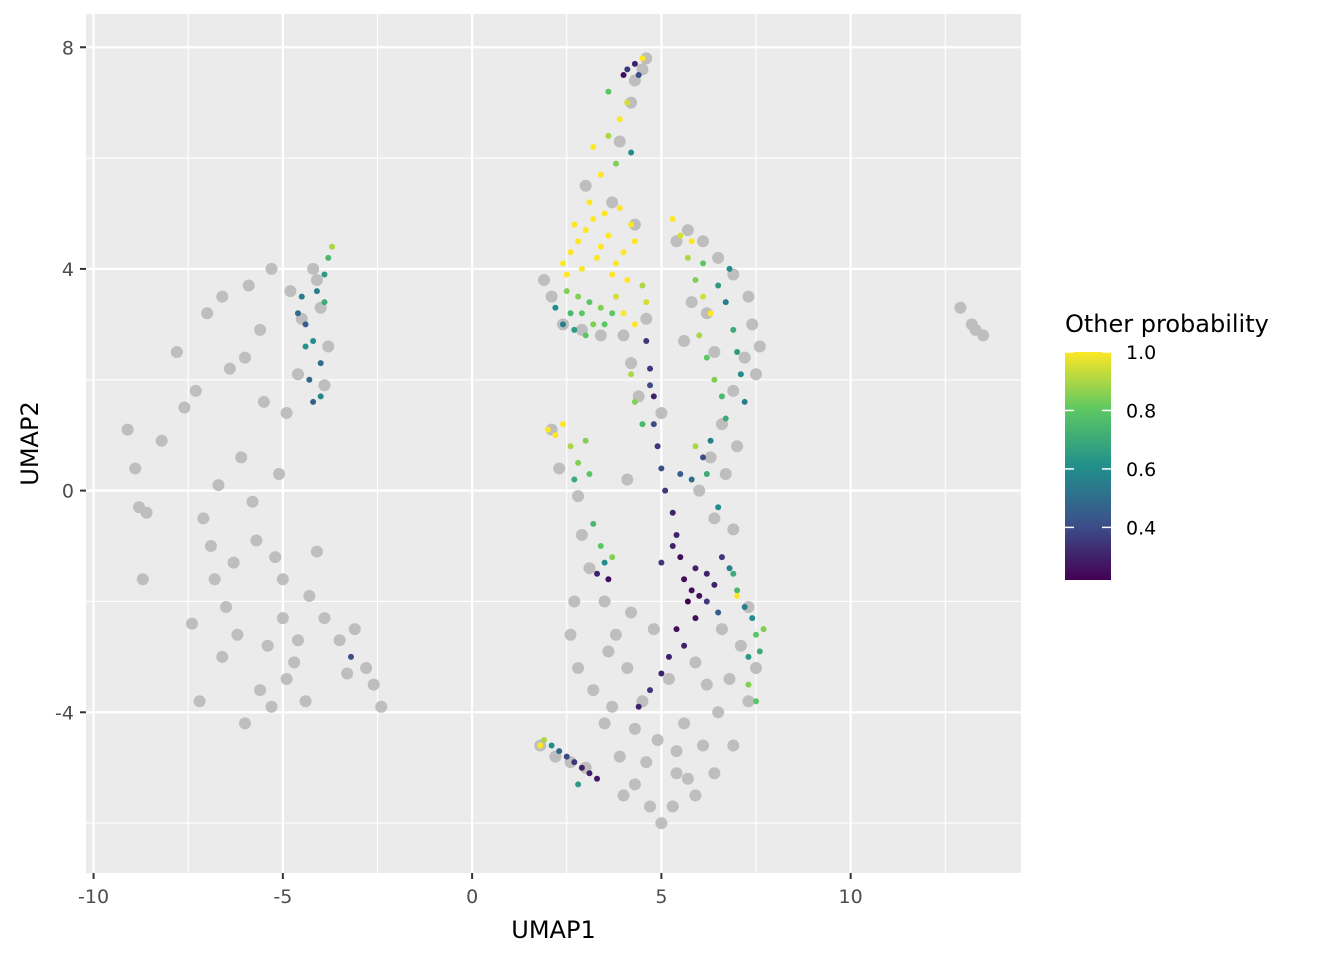 This screenshot has width=1344, height=960. I want to click on x-tick-label: -10, so click(93, 897).